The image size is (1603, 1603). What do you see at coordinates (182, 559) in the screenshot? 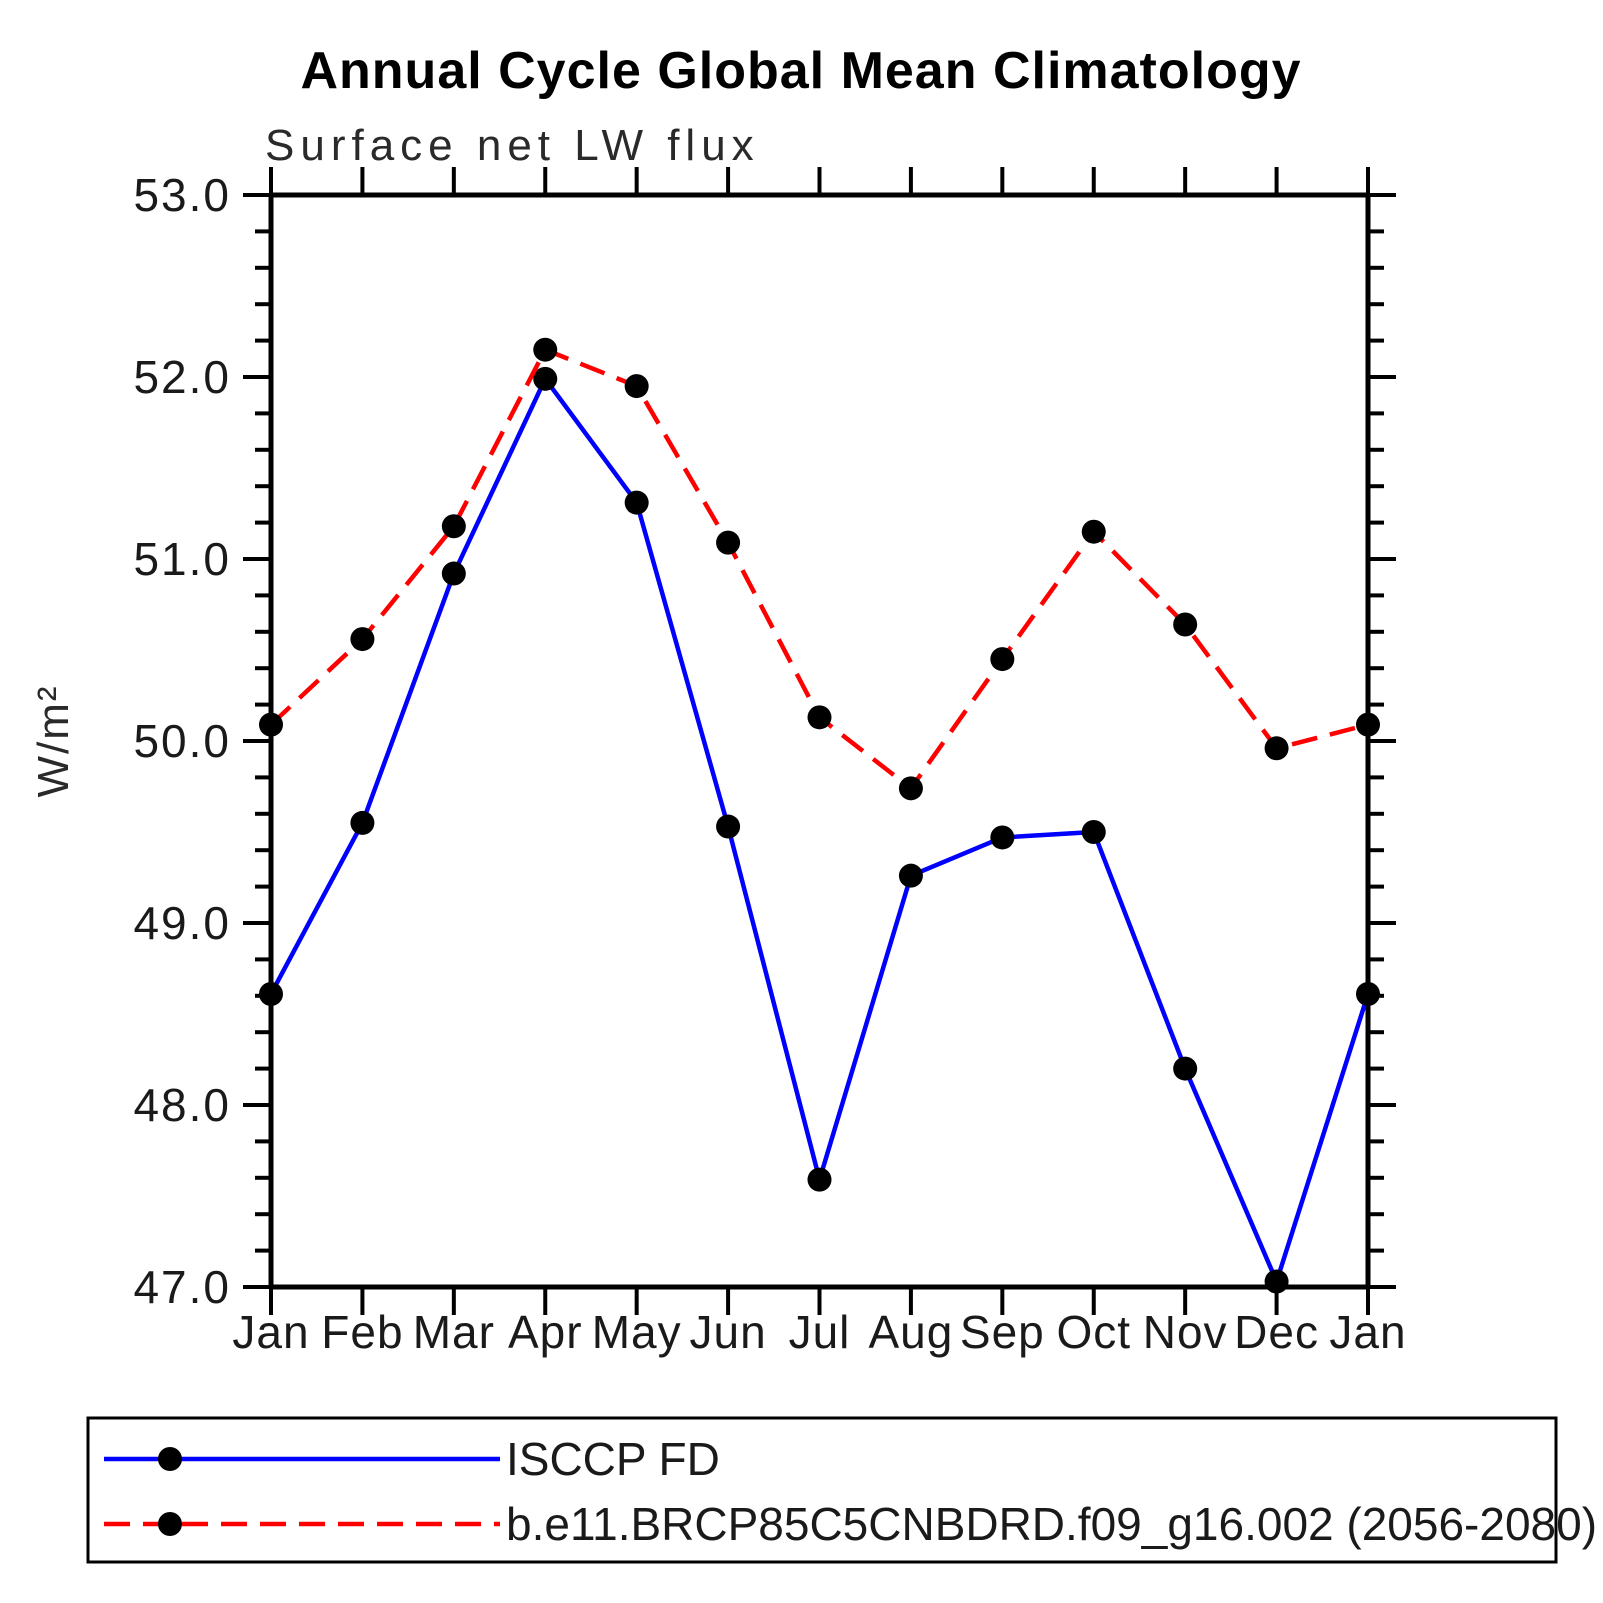
I see `y-tick-label: 51.0` at bounding box center [182, 559].